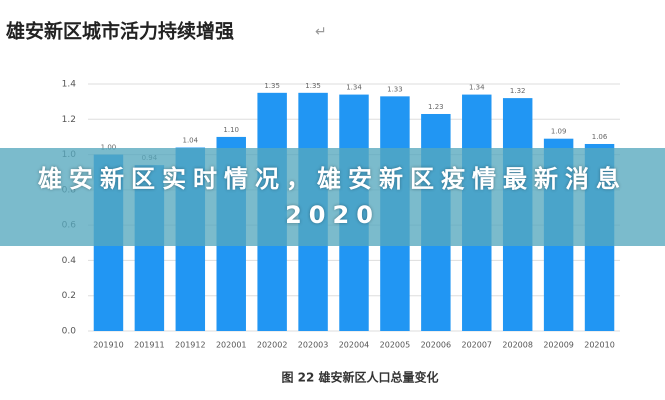 This screenshot has width=665, height=400. What do you see at coordinates (395, 89) in the screenshot?
I see `data-label: 1.33` at bounding box center [395, 89].